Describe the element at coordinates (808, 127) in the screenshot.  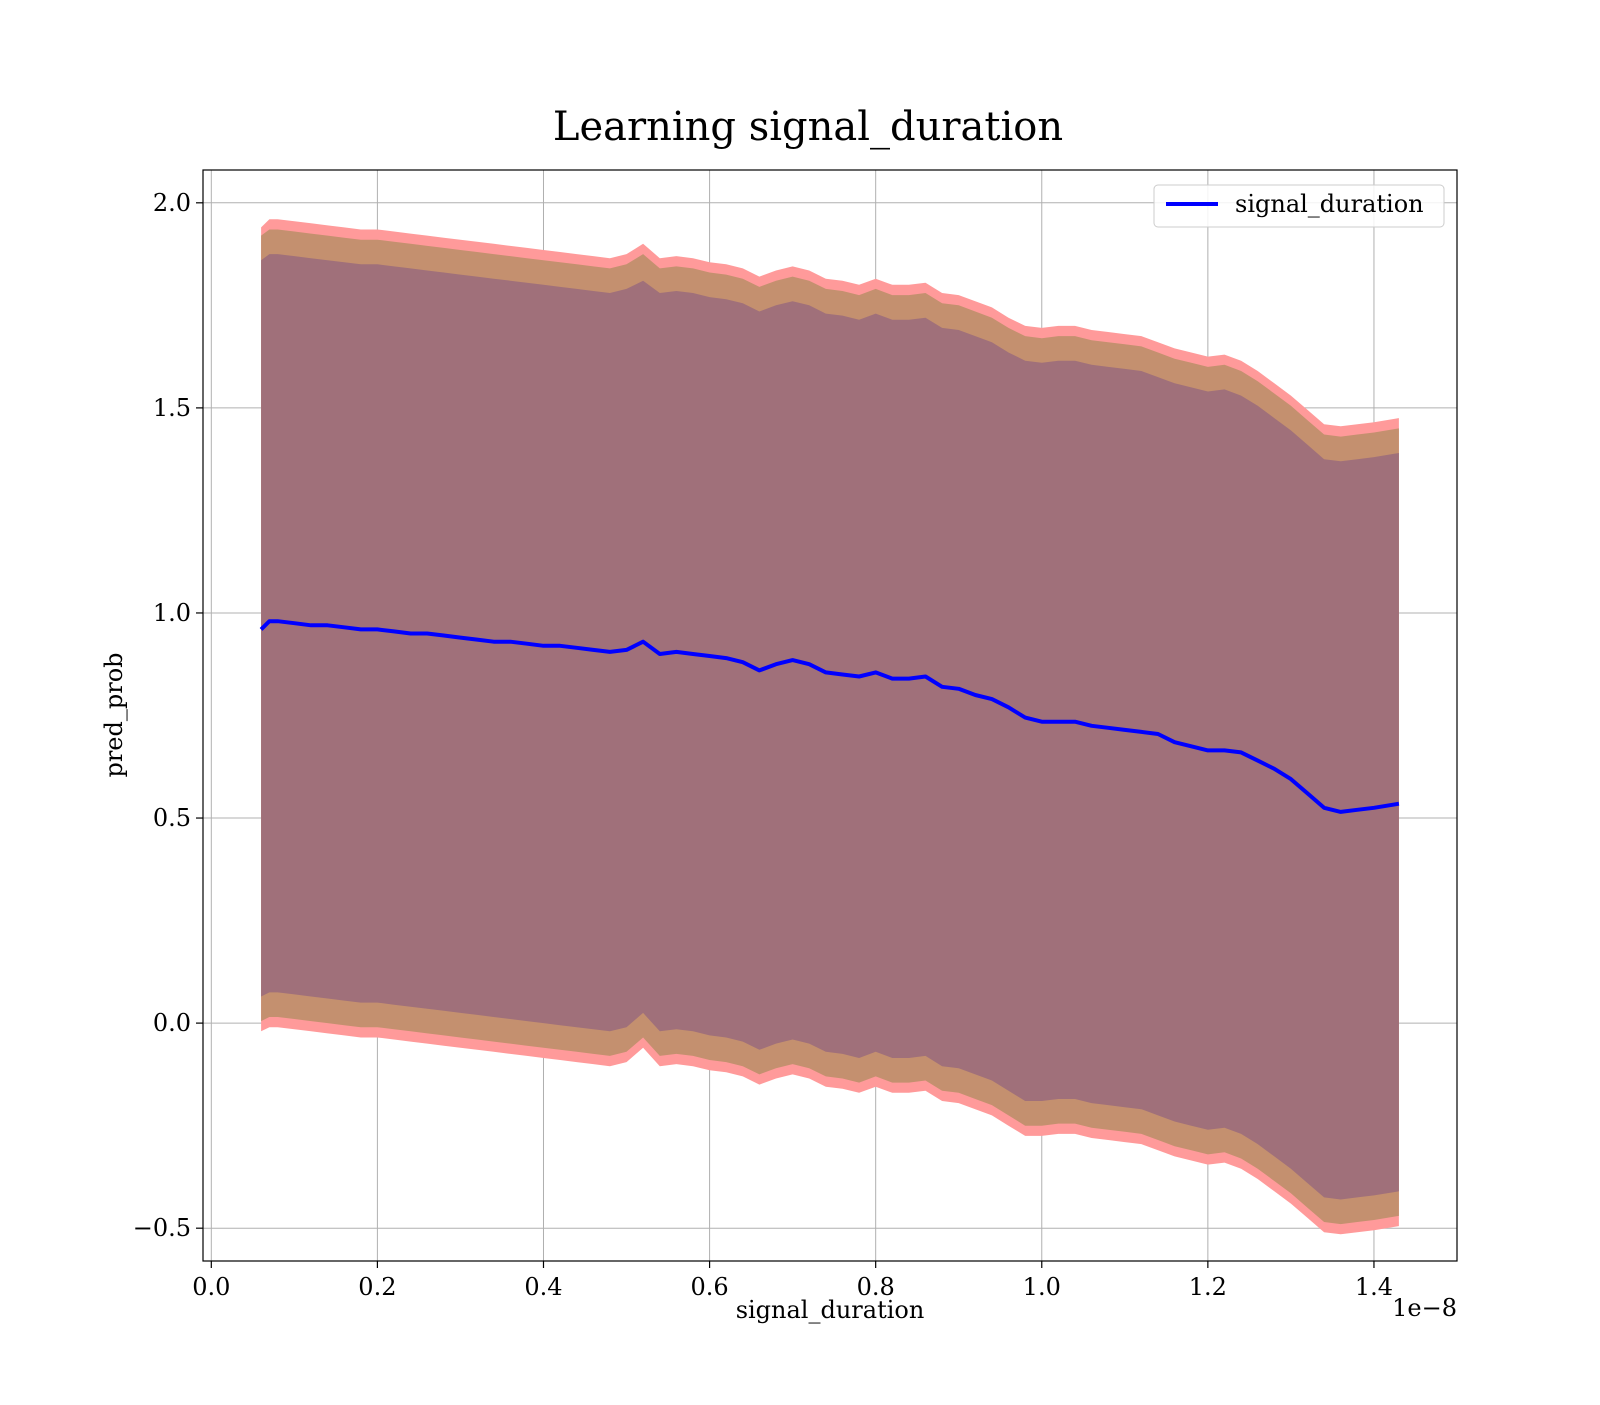
I see `chart-title: Learning signal_duration` at that location.